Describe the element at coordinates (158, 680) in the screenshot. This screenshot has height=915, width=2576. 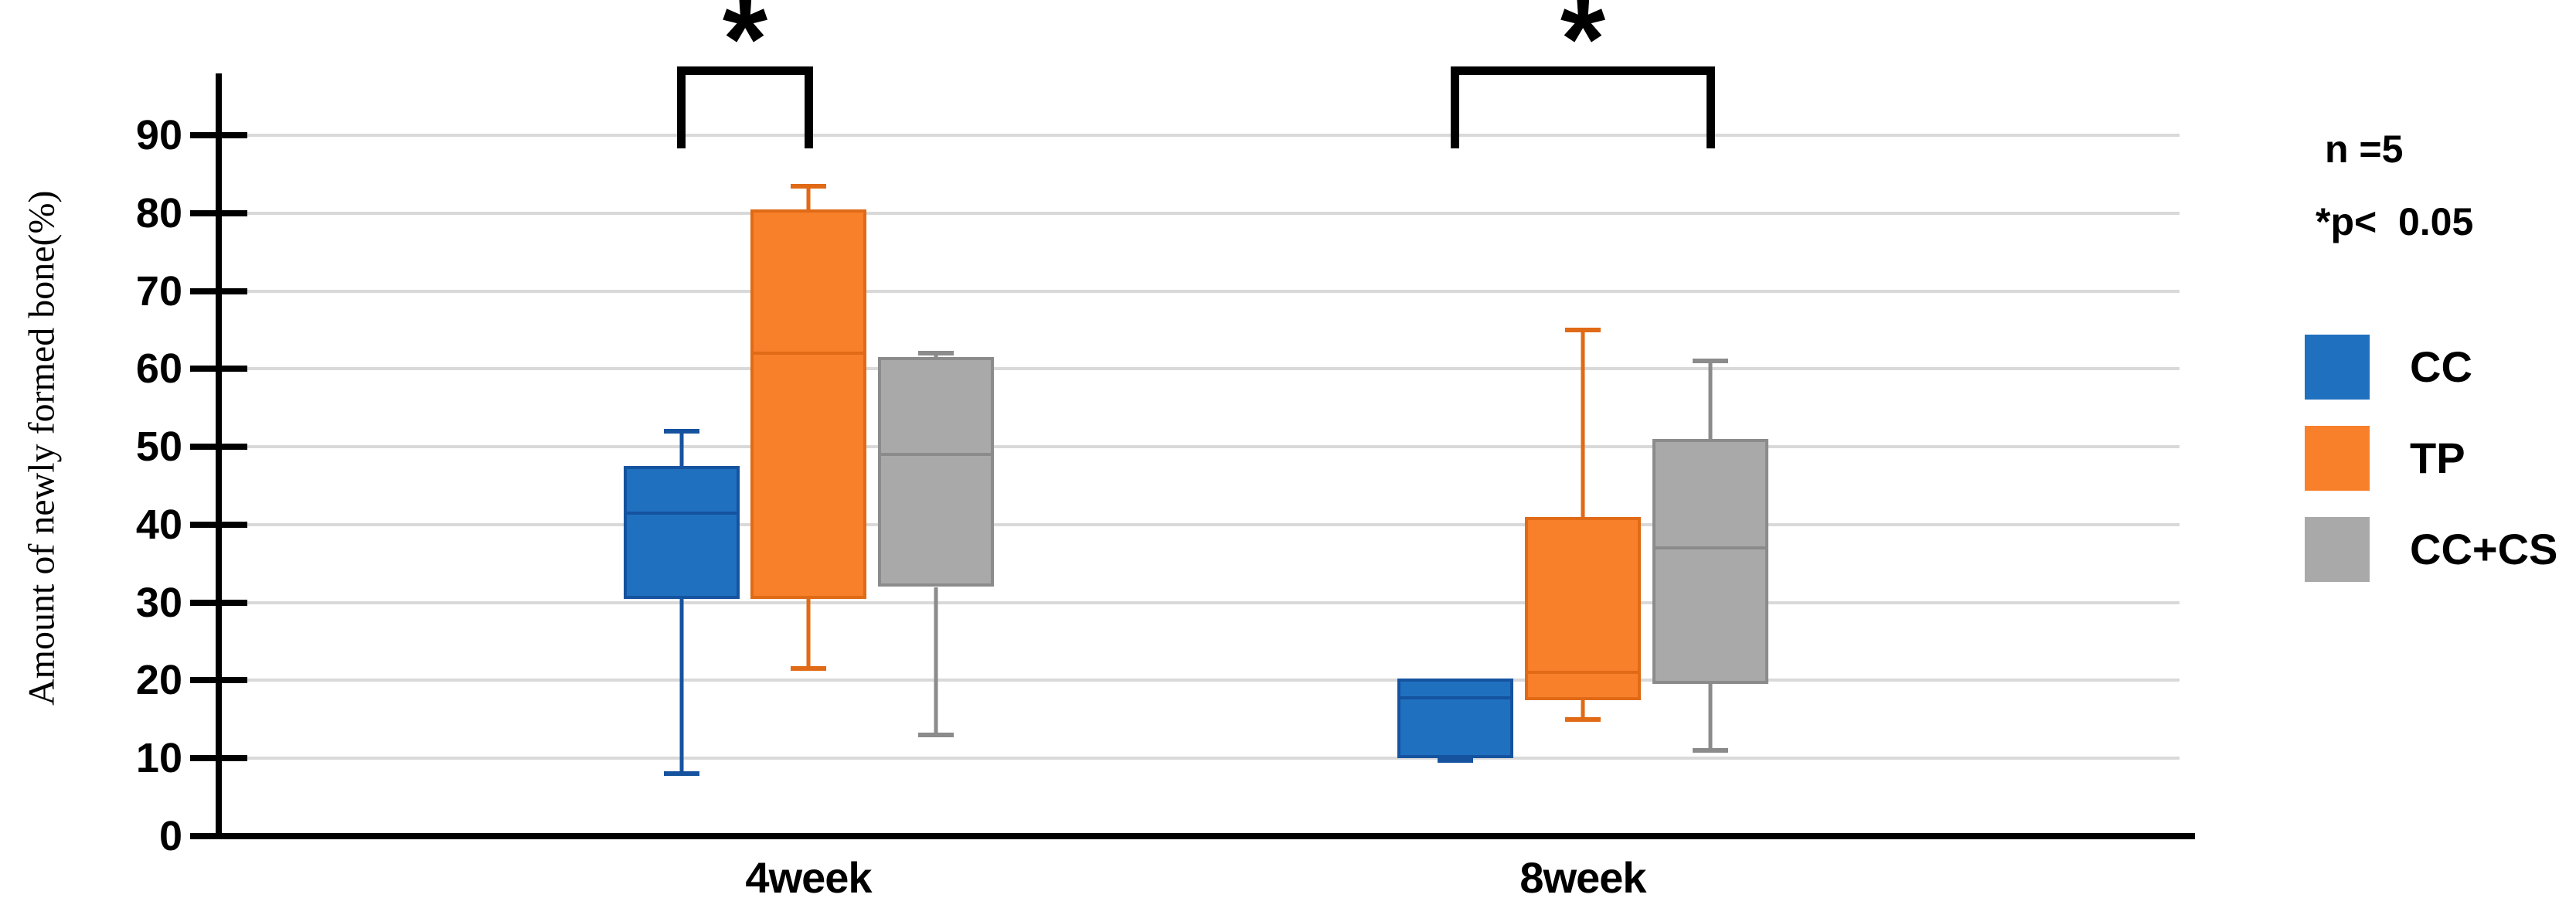
I see `y-tick-label-20: 20` at that location.